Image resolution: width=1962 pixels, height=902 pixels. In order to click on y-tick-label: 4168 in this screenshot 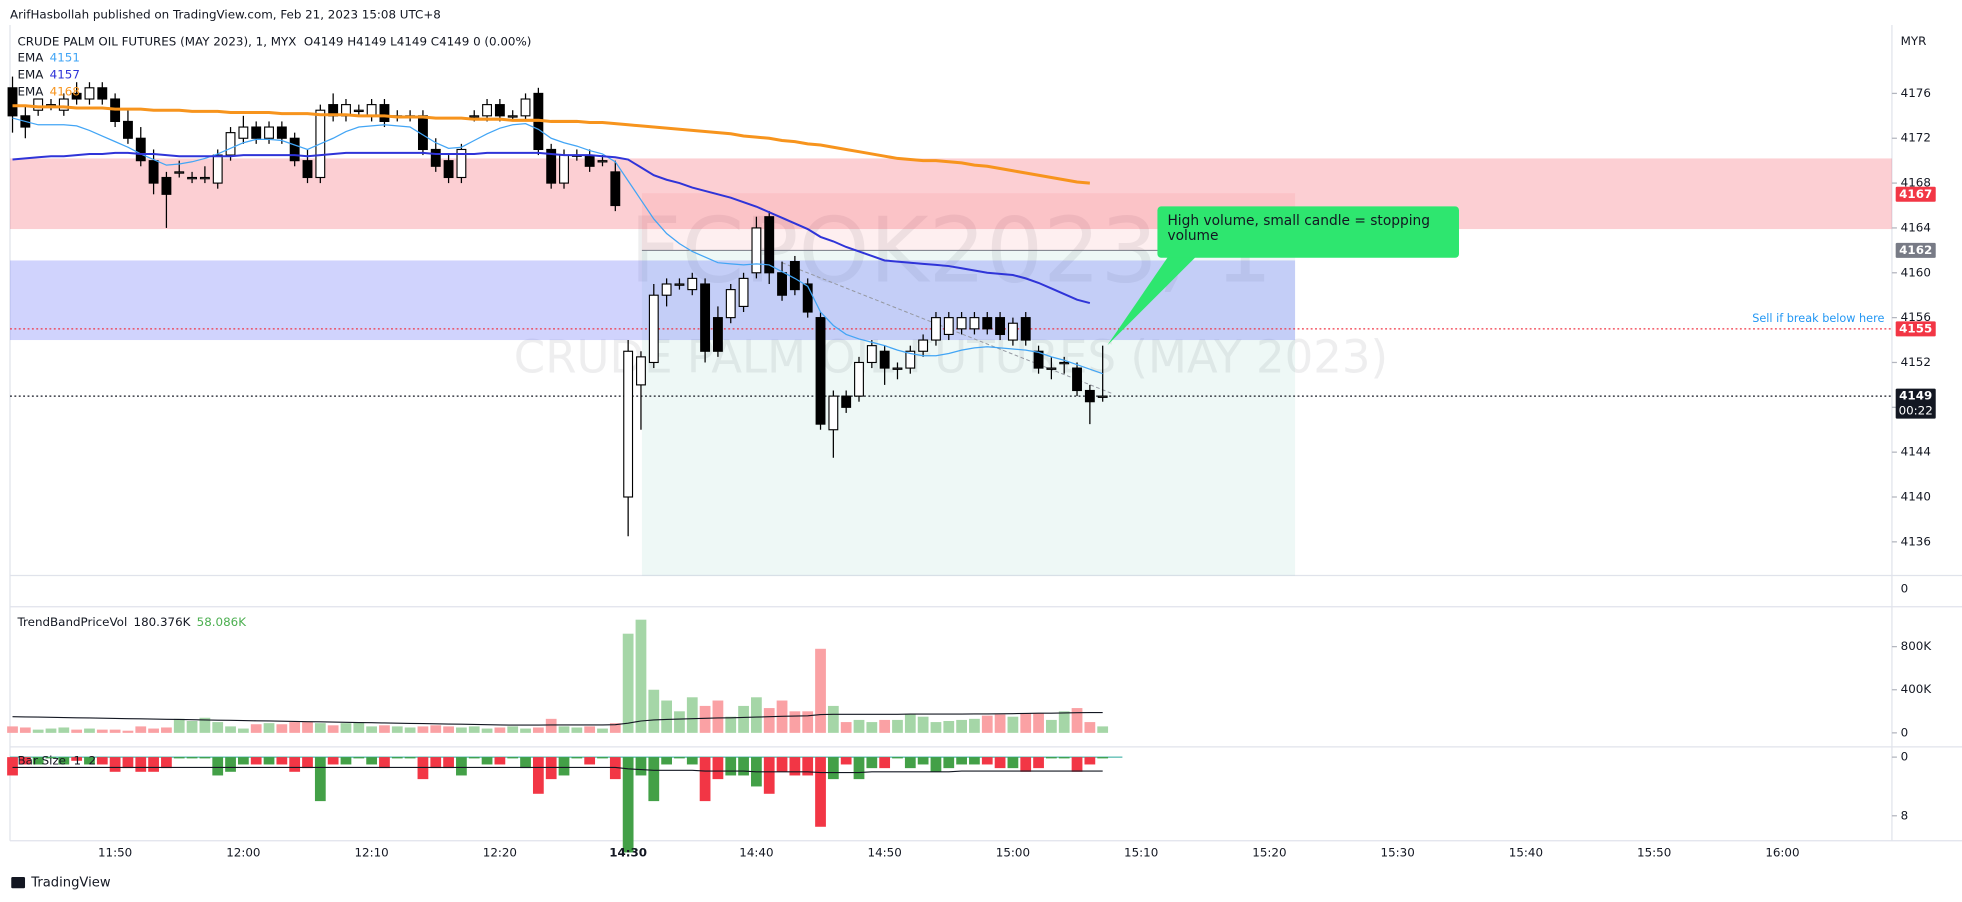, I will do `click(1916, 183)`.